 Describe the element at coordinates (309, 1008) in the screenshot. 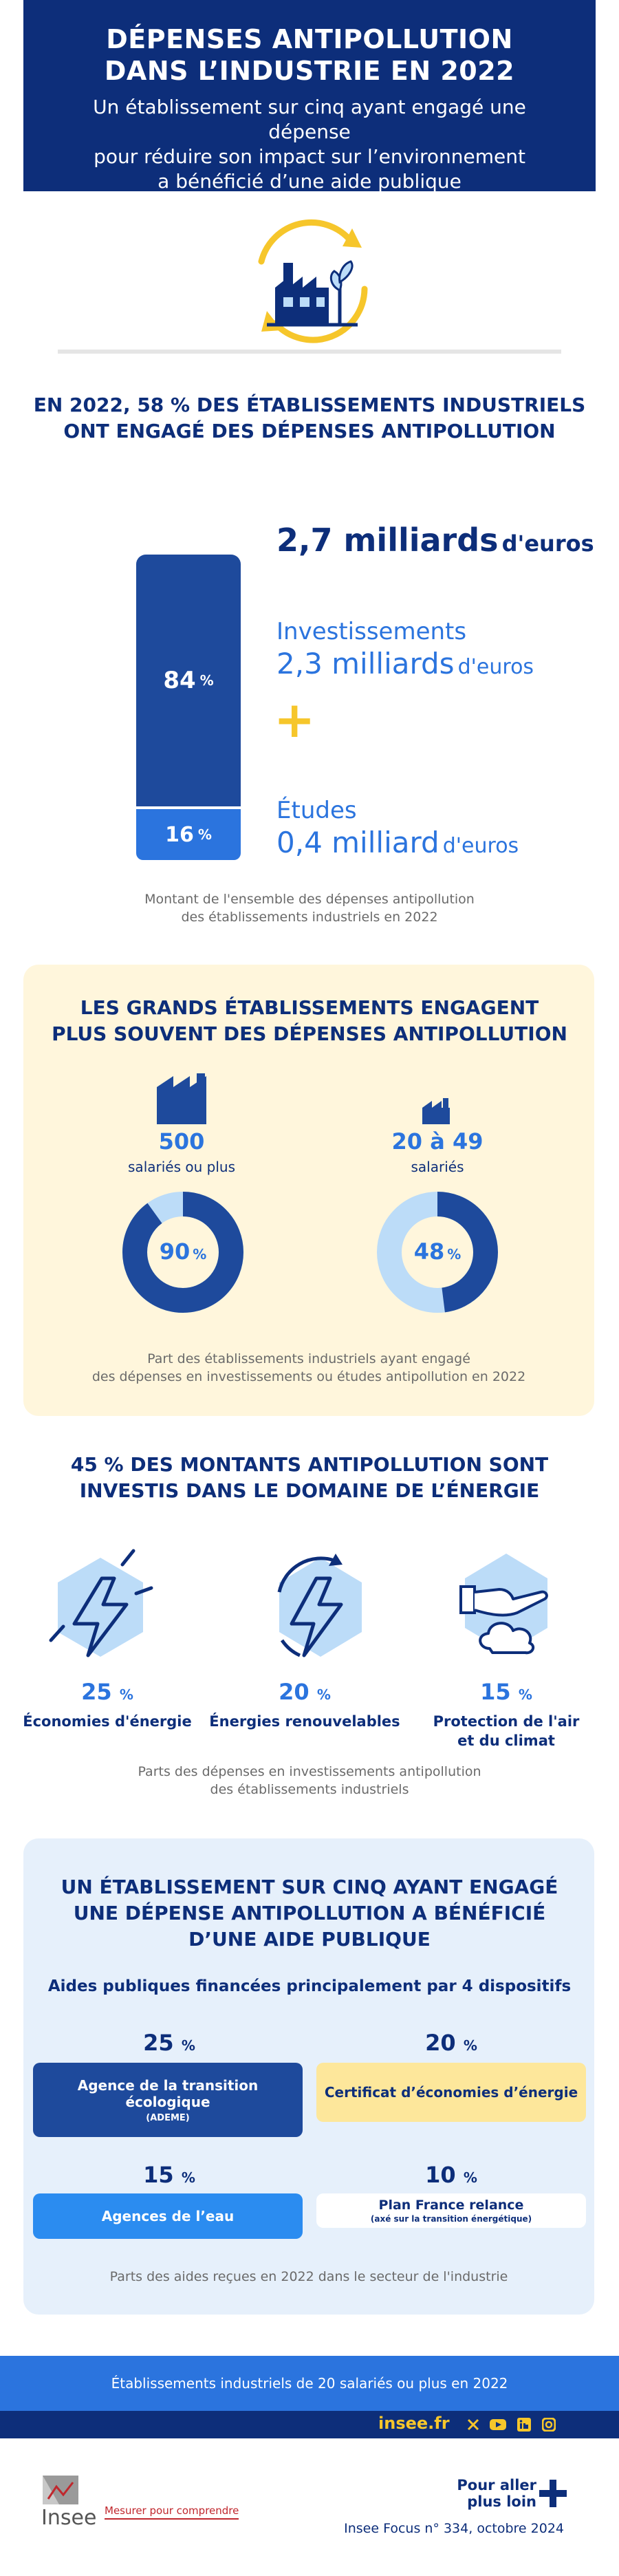

I see `section2-title-line-1: LES GRANDS ÉTABLISSEMENTS ENGAGENT` at that location.